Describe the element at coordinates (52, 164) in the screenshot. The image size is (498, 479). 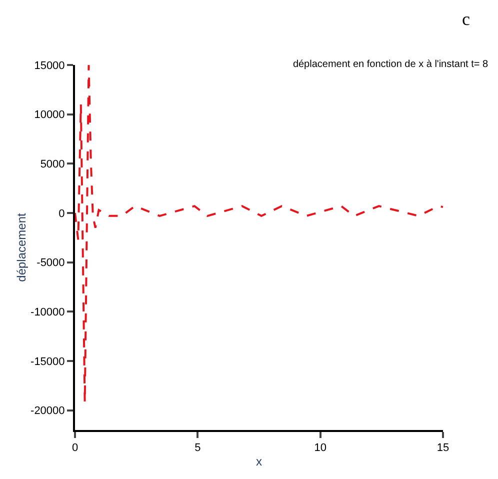
I see `y-tick-label: 5000` at that location.